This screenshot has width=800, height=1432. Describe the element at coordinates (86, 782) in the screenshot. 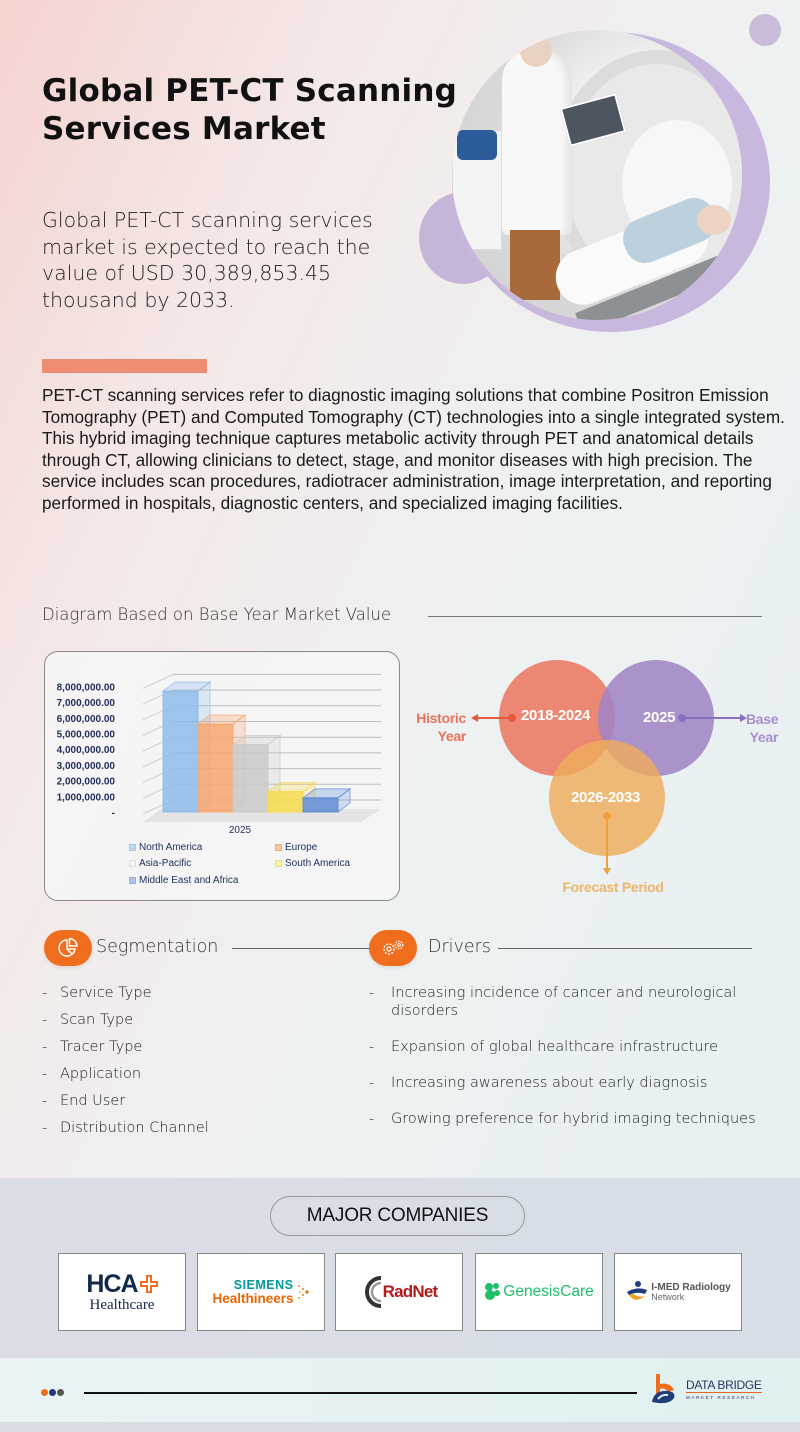

I see `svg-text: 2,000,000.00` at that location.